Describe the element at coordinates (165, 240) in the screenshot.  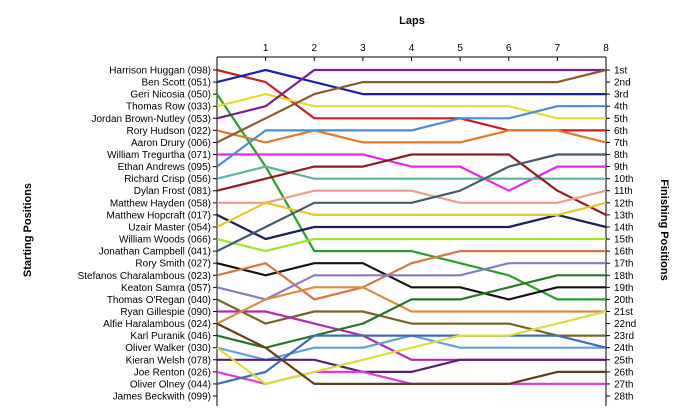
I see `start-position-label: William Woods (066)` at that location.